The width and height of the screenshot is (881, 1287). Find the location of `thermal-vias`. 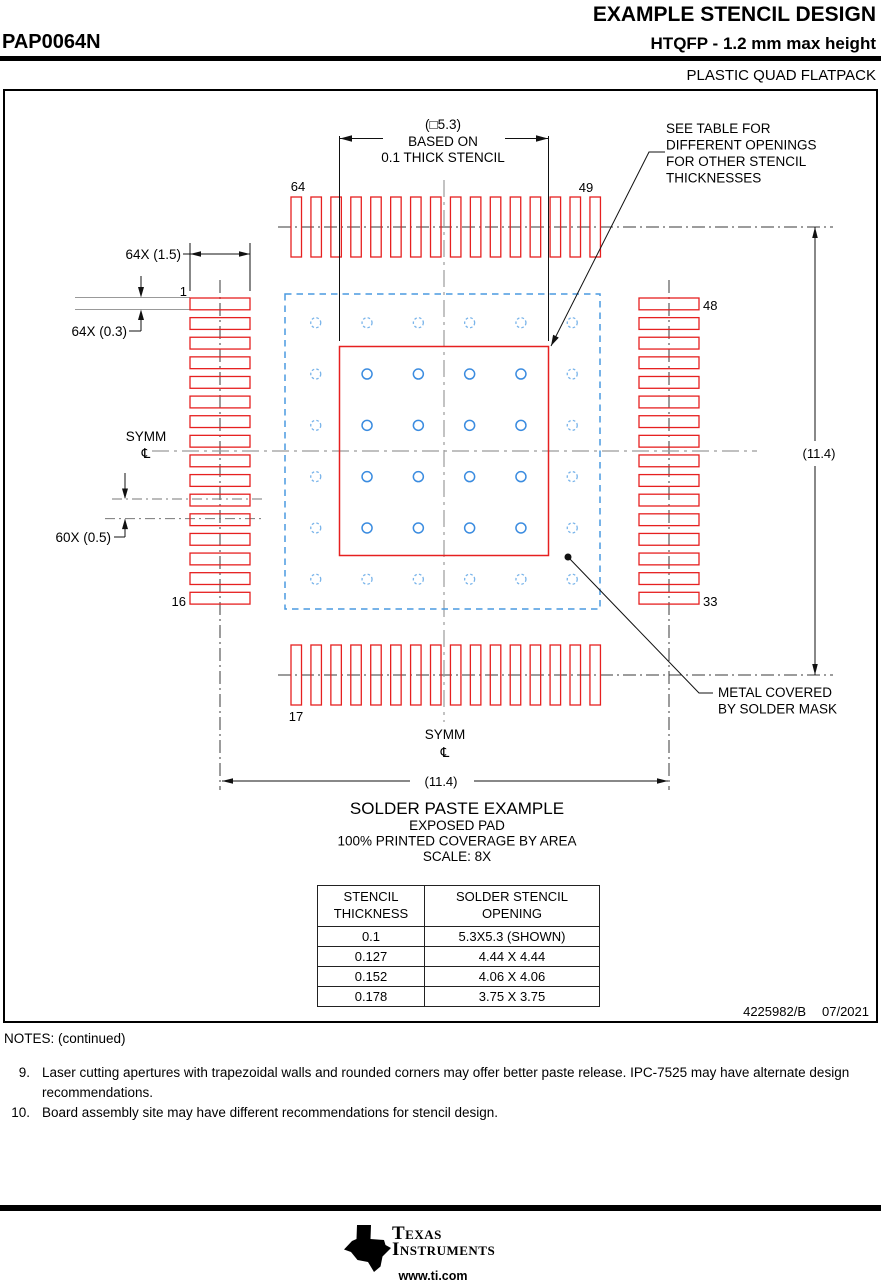

thermal-vias is located at coordinates (444, 451).